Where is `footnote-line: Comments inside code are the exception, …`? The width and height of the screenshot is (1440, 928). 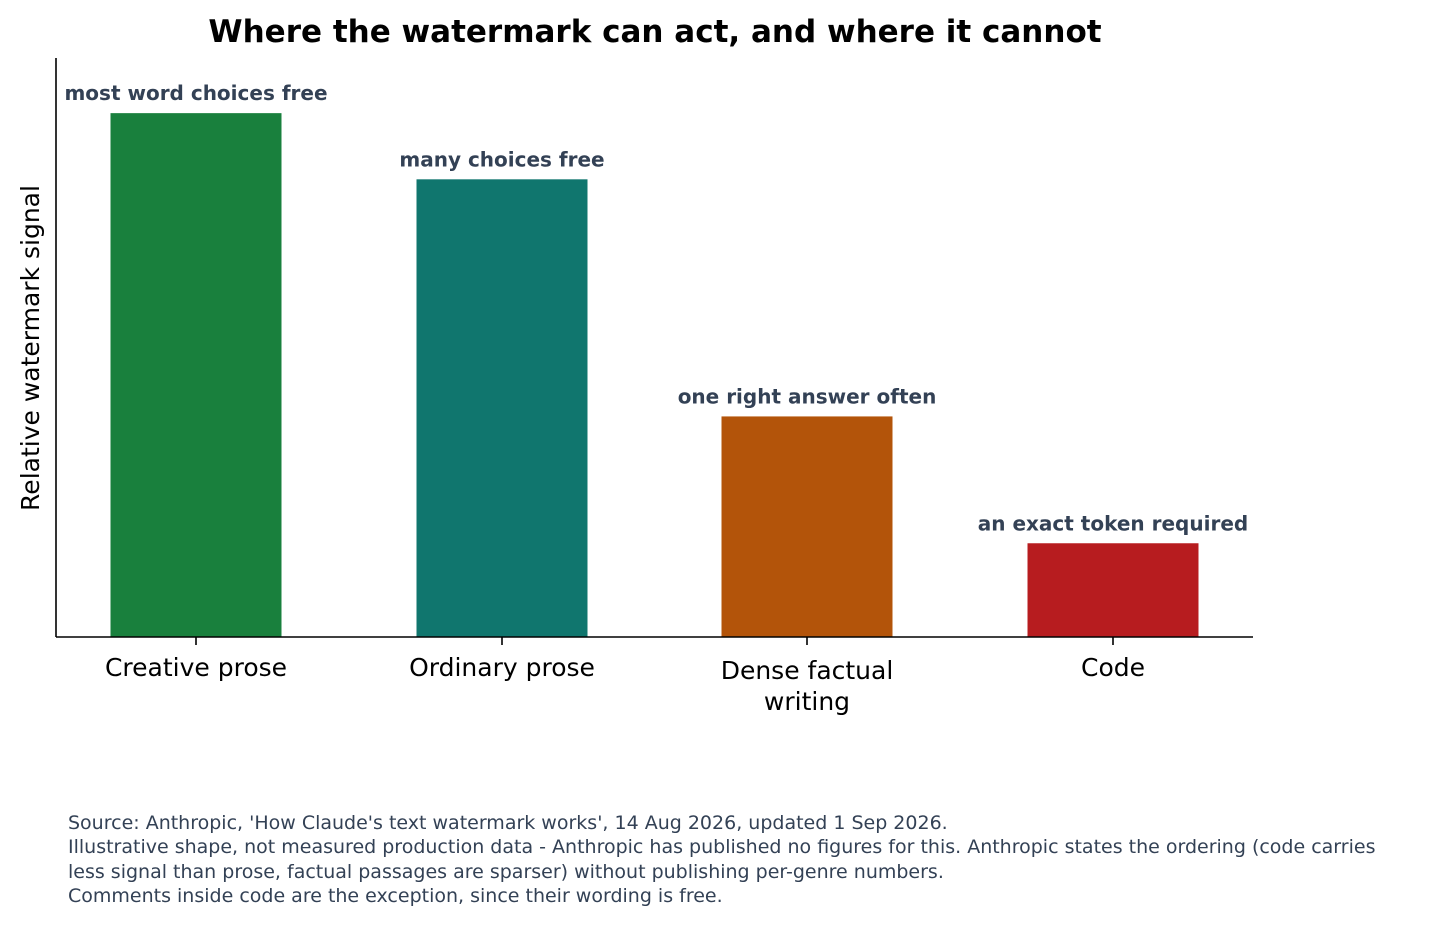 footnote-line: Comments inside code are the exception, … is located at coordinates (395, 895).